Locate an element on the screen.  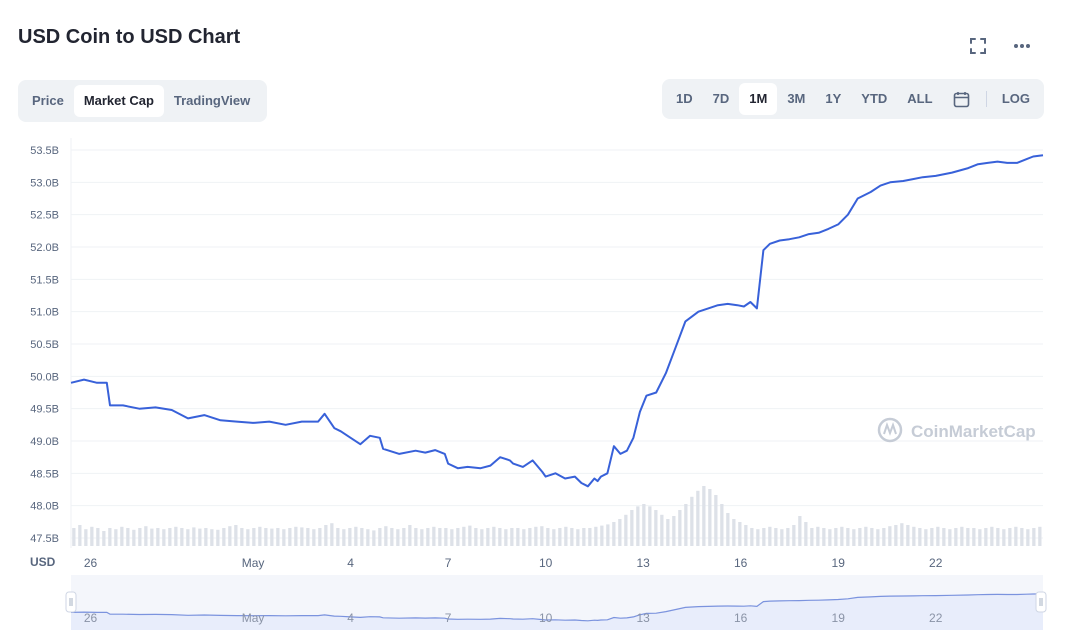
tab-market-cap: Market Cap is located at coordinates (118, 101).